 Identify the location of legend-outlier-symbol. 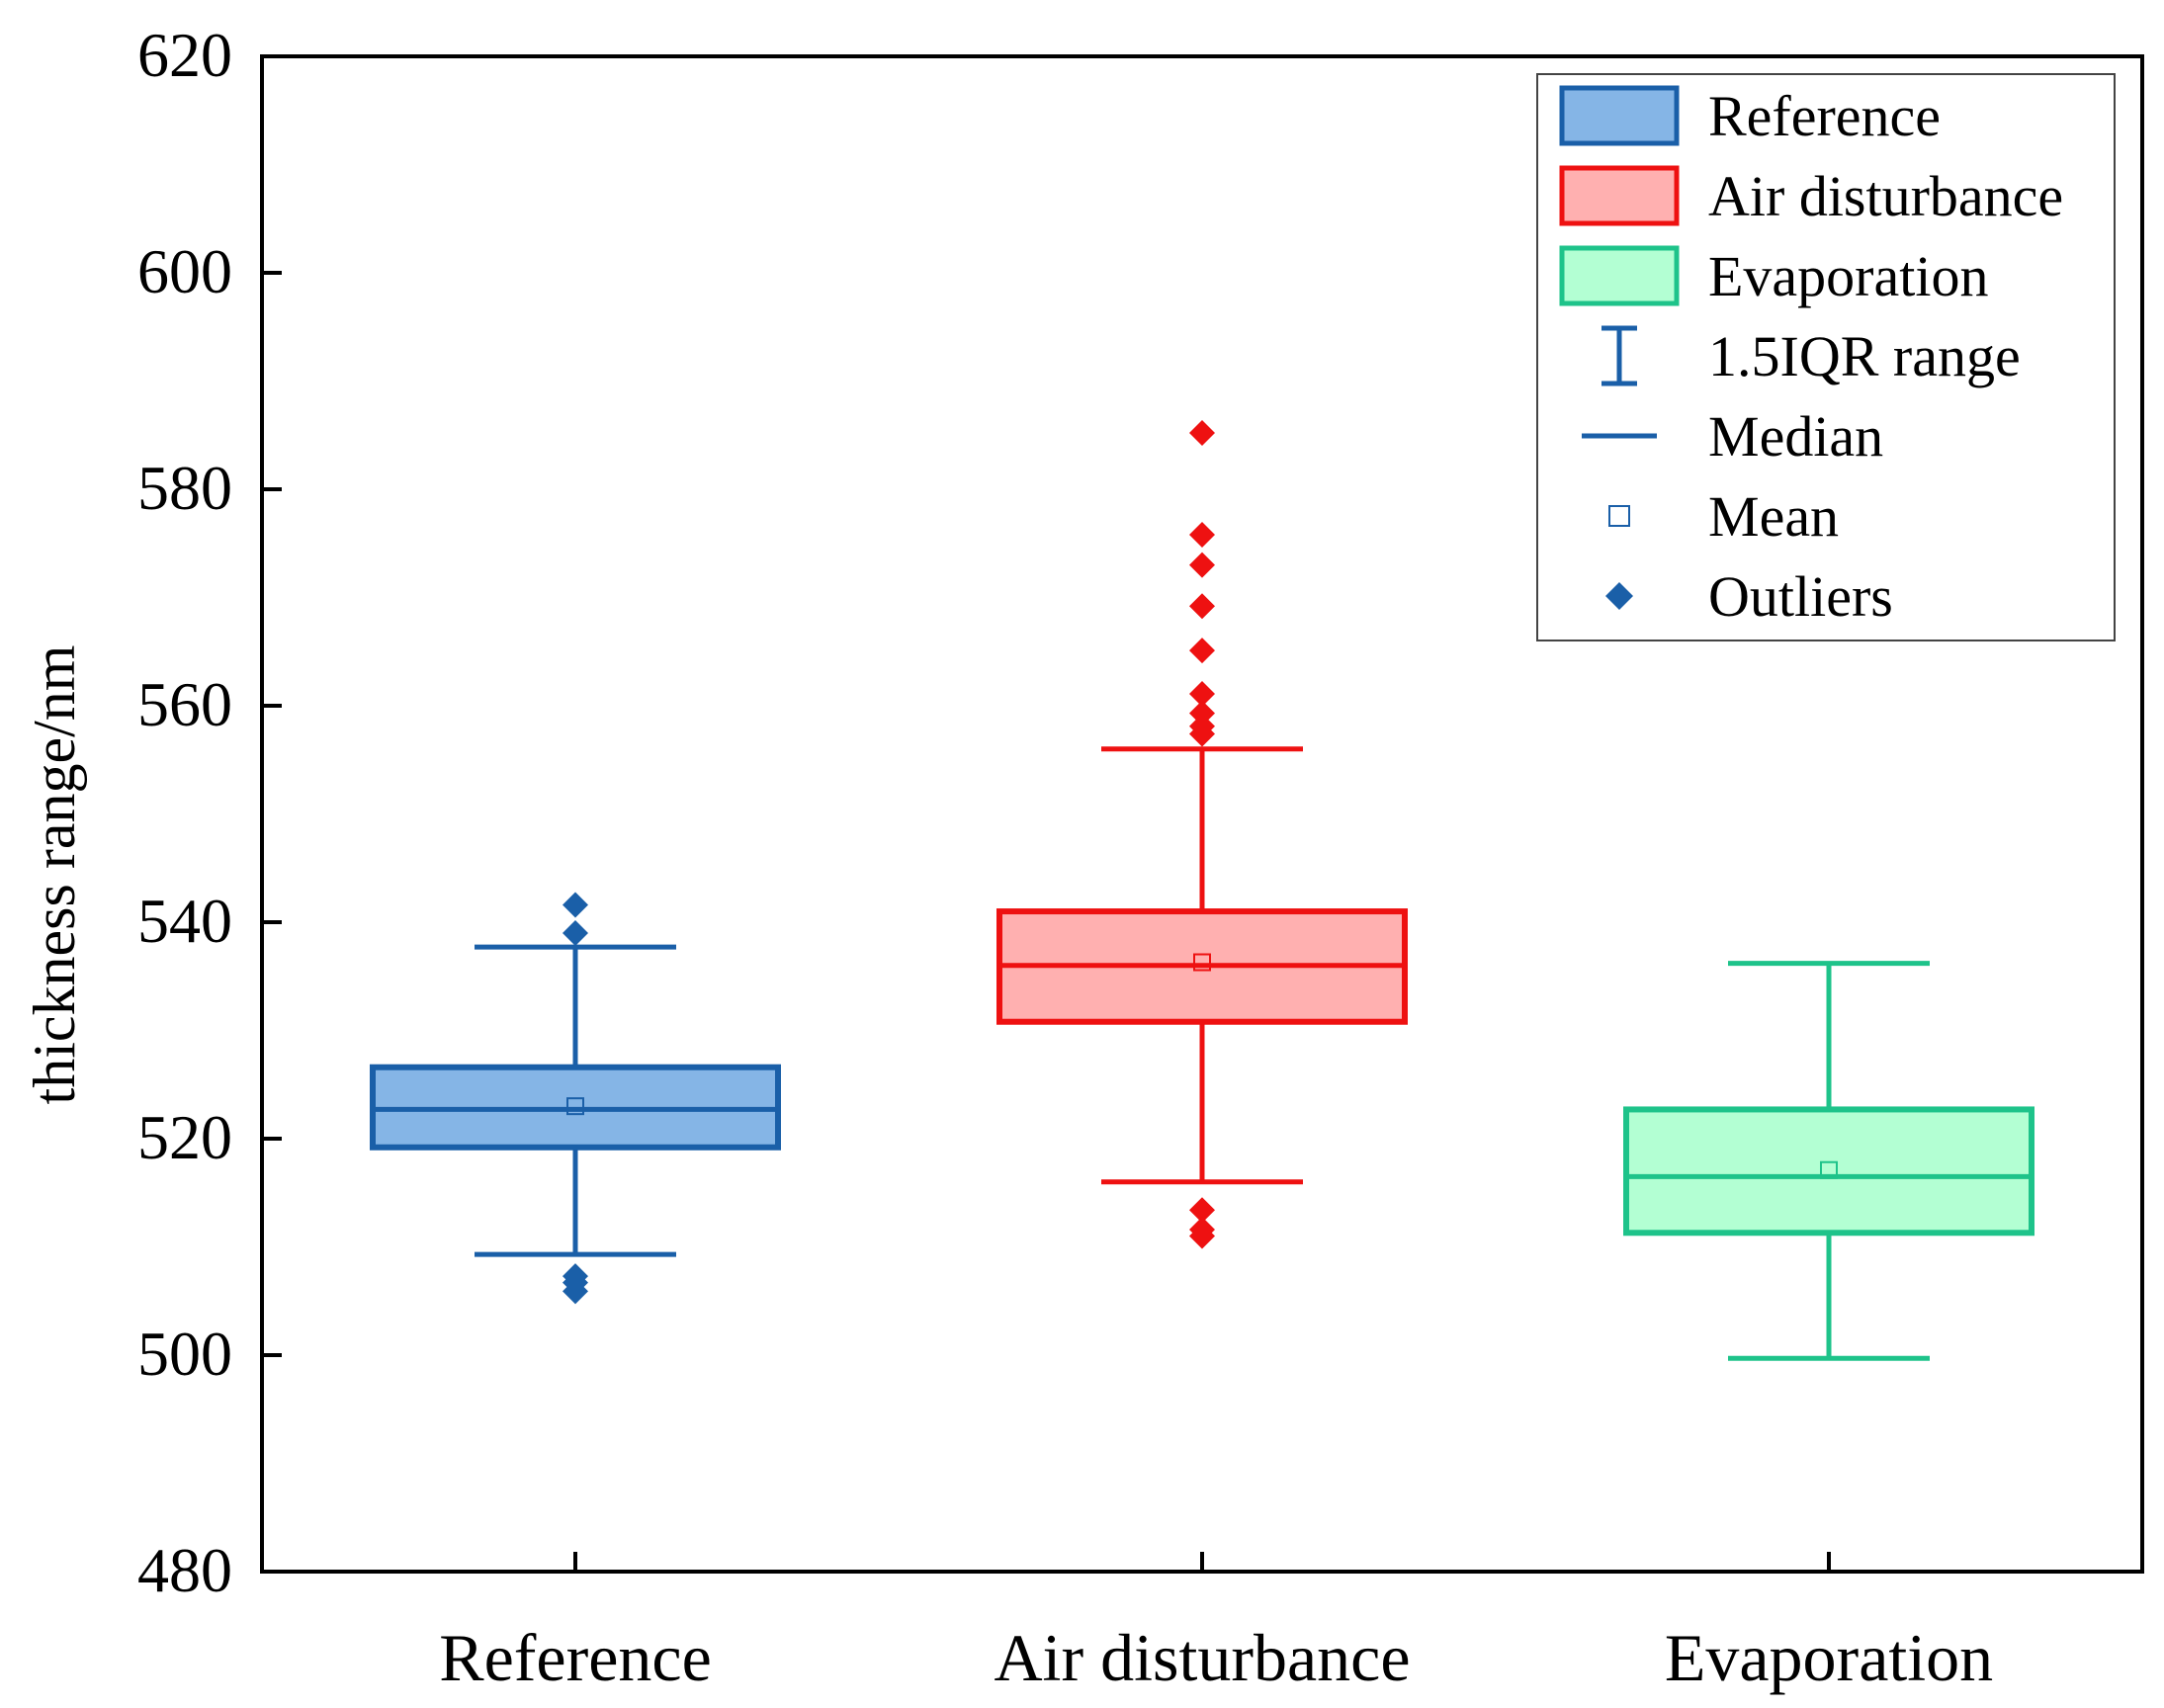
(1619, 596).